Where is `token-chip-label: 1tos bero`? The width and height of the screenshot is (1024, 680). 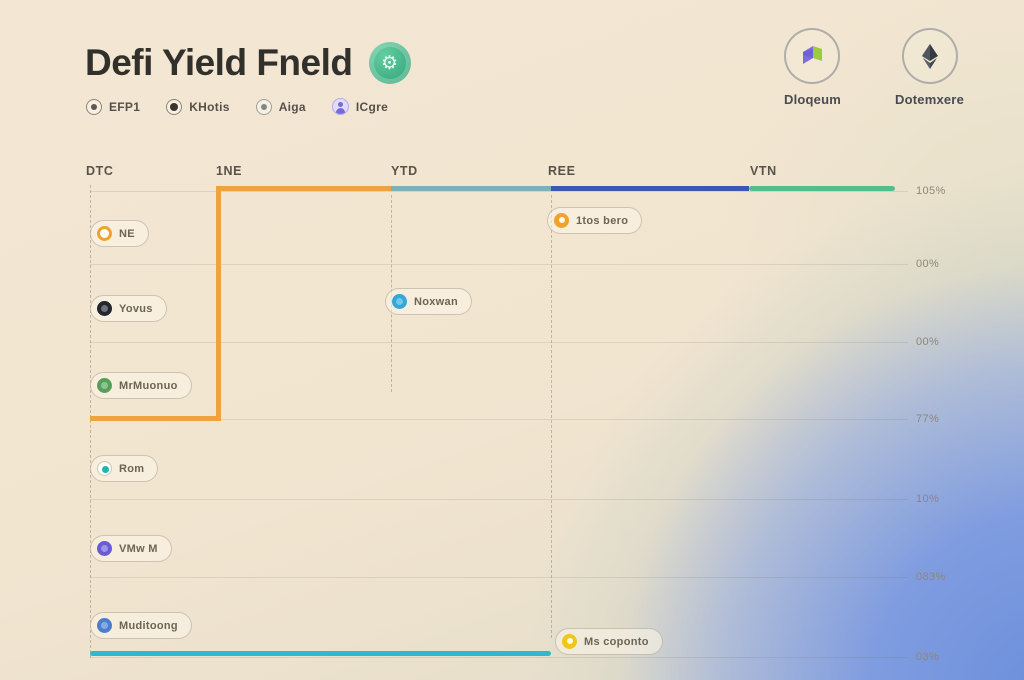 token-chip-label: 1tos bero is located at coordinates (602, 220).